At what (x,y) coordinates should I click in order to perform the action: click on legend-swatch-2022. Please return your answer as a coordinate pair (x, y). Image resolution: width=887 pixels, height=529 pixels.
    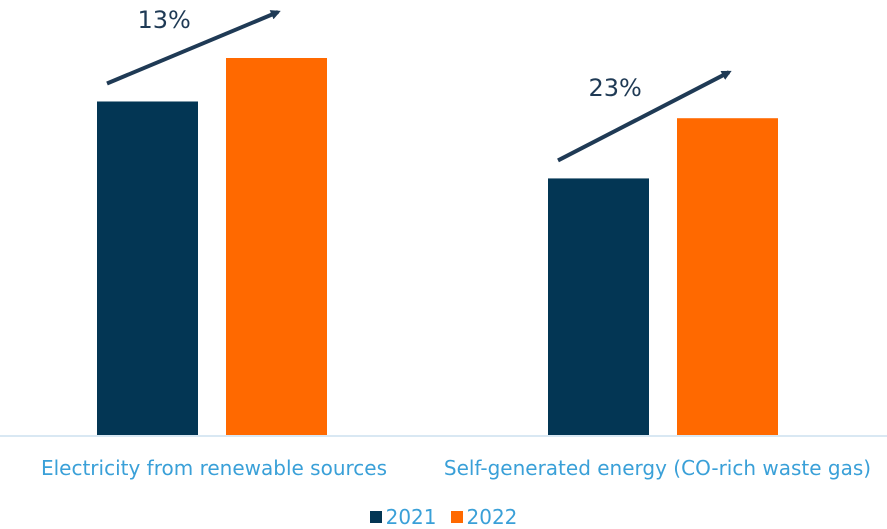
    Looking at the image, I should click on (456, 517).